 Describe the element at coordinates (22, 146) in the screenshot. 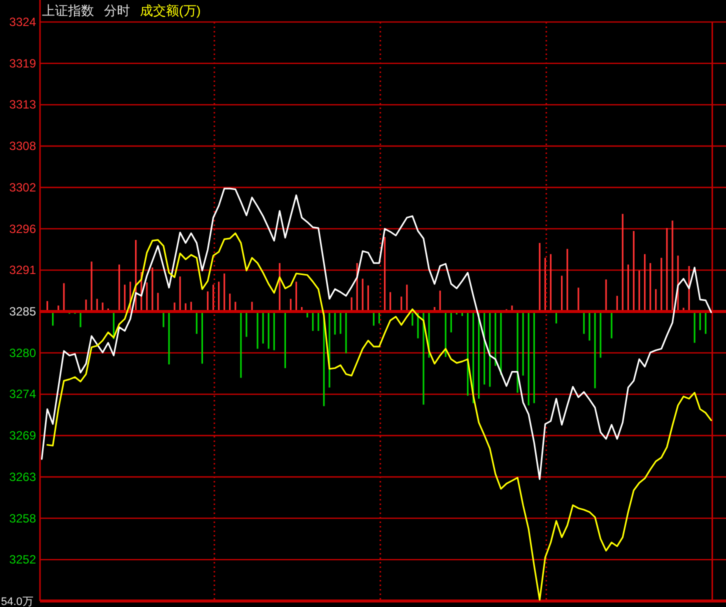

I see `y-tick-label: 3308` at that location.